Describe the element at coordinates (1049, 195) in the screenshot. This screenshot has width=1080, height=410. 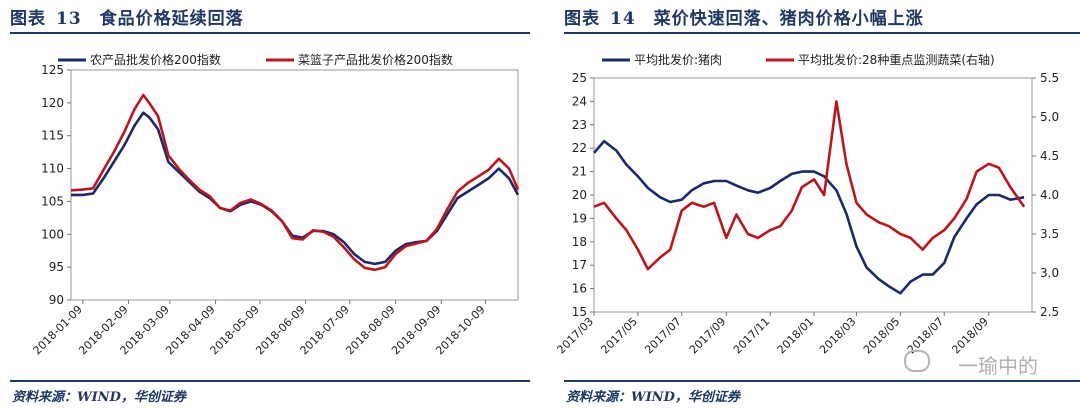
I see `y2-tick-label: 4.0` at that location.